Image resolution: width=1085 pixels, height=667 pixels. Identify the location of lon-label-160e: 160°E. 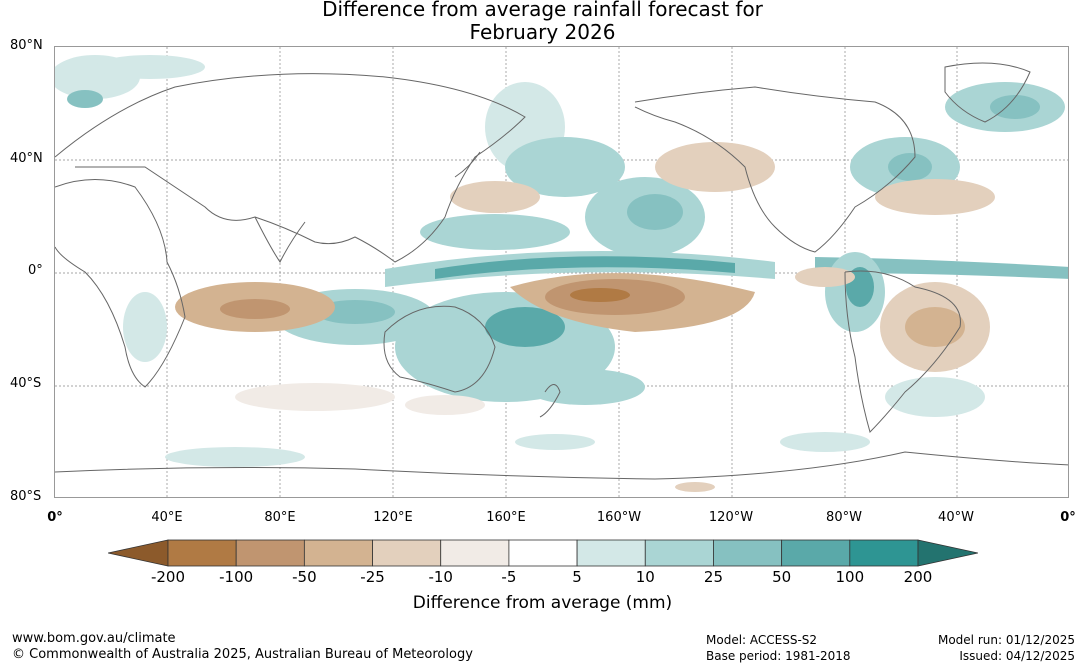
(506, 517).